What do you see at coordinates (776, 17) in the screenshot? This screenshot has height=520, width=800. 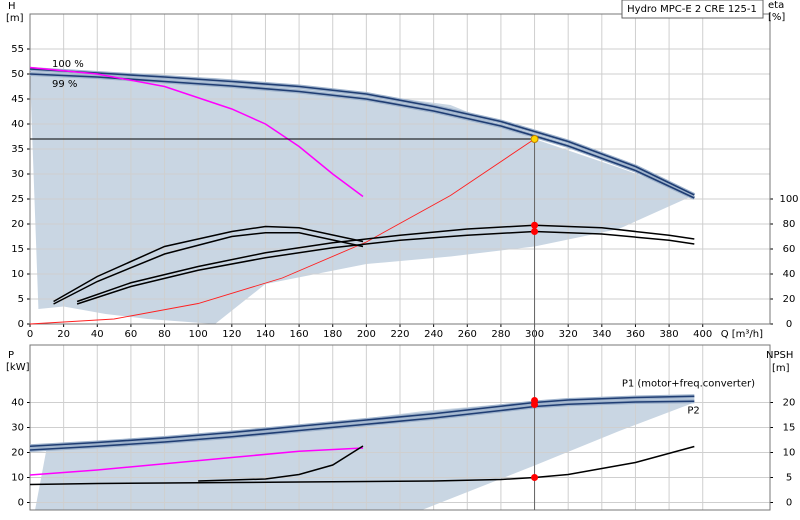 I see `y2-axis-unit: [%]` at bounding box center [776, 17].